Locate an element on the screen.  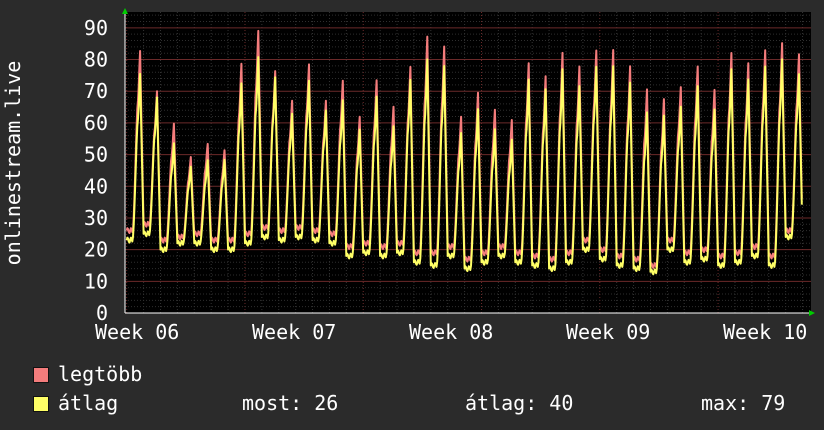
x-tick-label: Week 10 is located at coordinates (765, 332).